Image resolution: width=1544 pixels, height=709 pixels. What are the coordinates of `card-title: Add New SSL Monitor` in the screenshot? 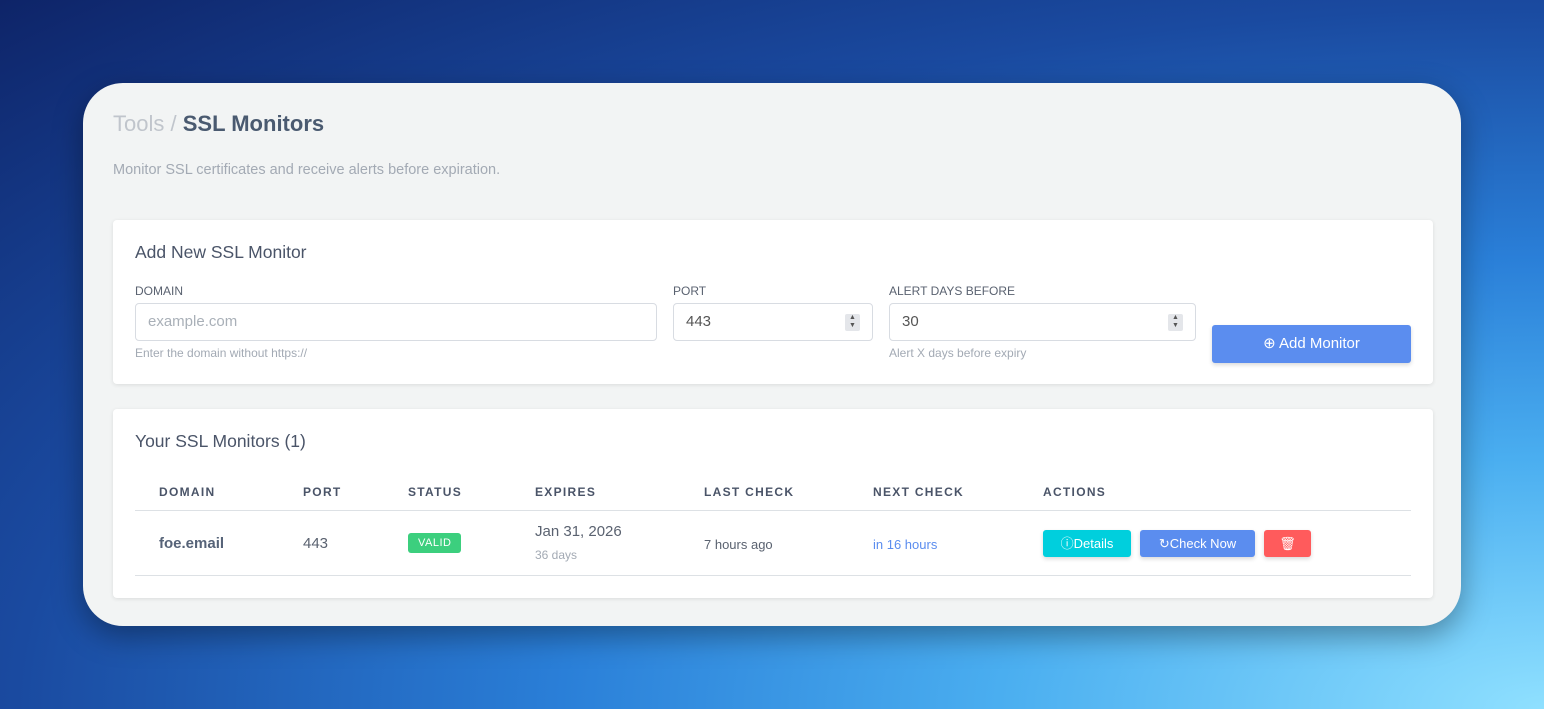 It's located at (221, 252).